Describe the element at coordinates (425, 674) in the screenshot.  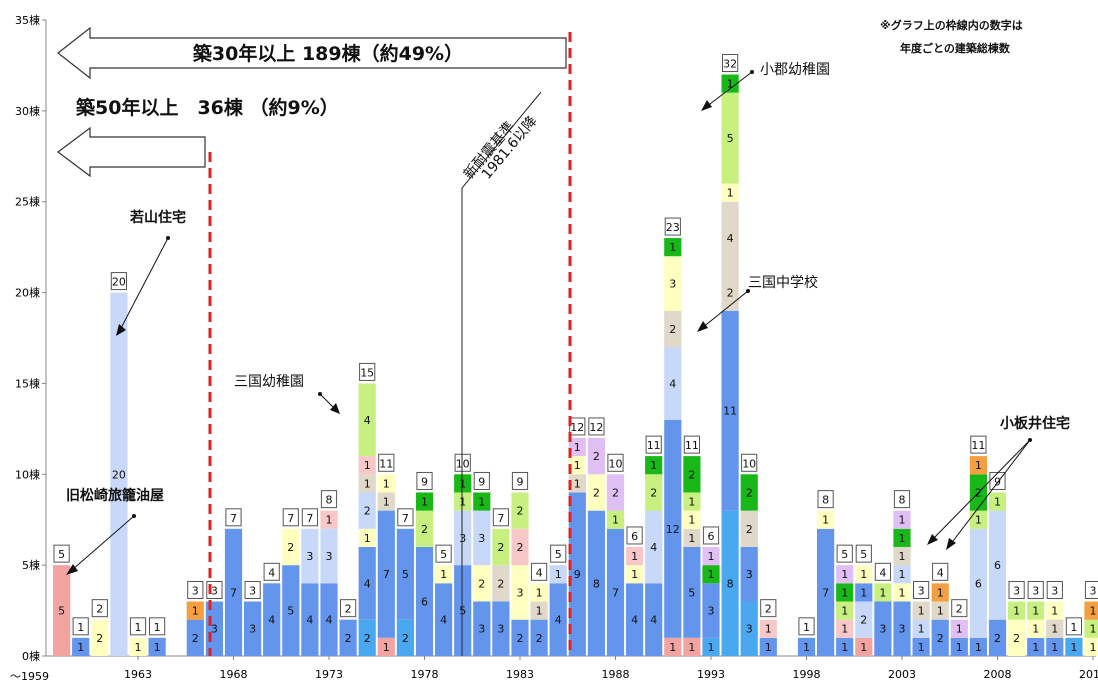
I see `x-tick-label: 1978` at that location.